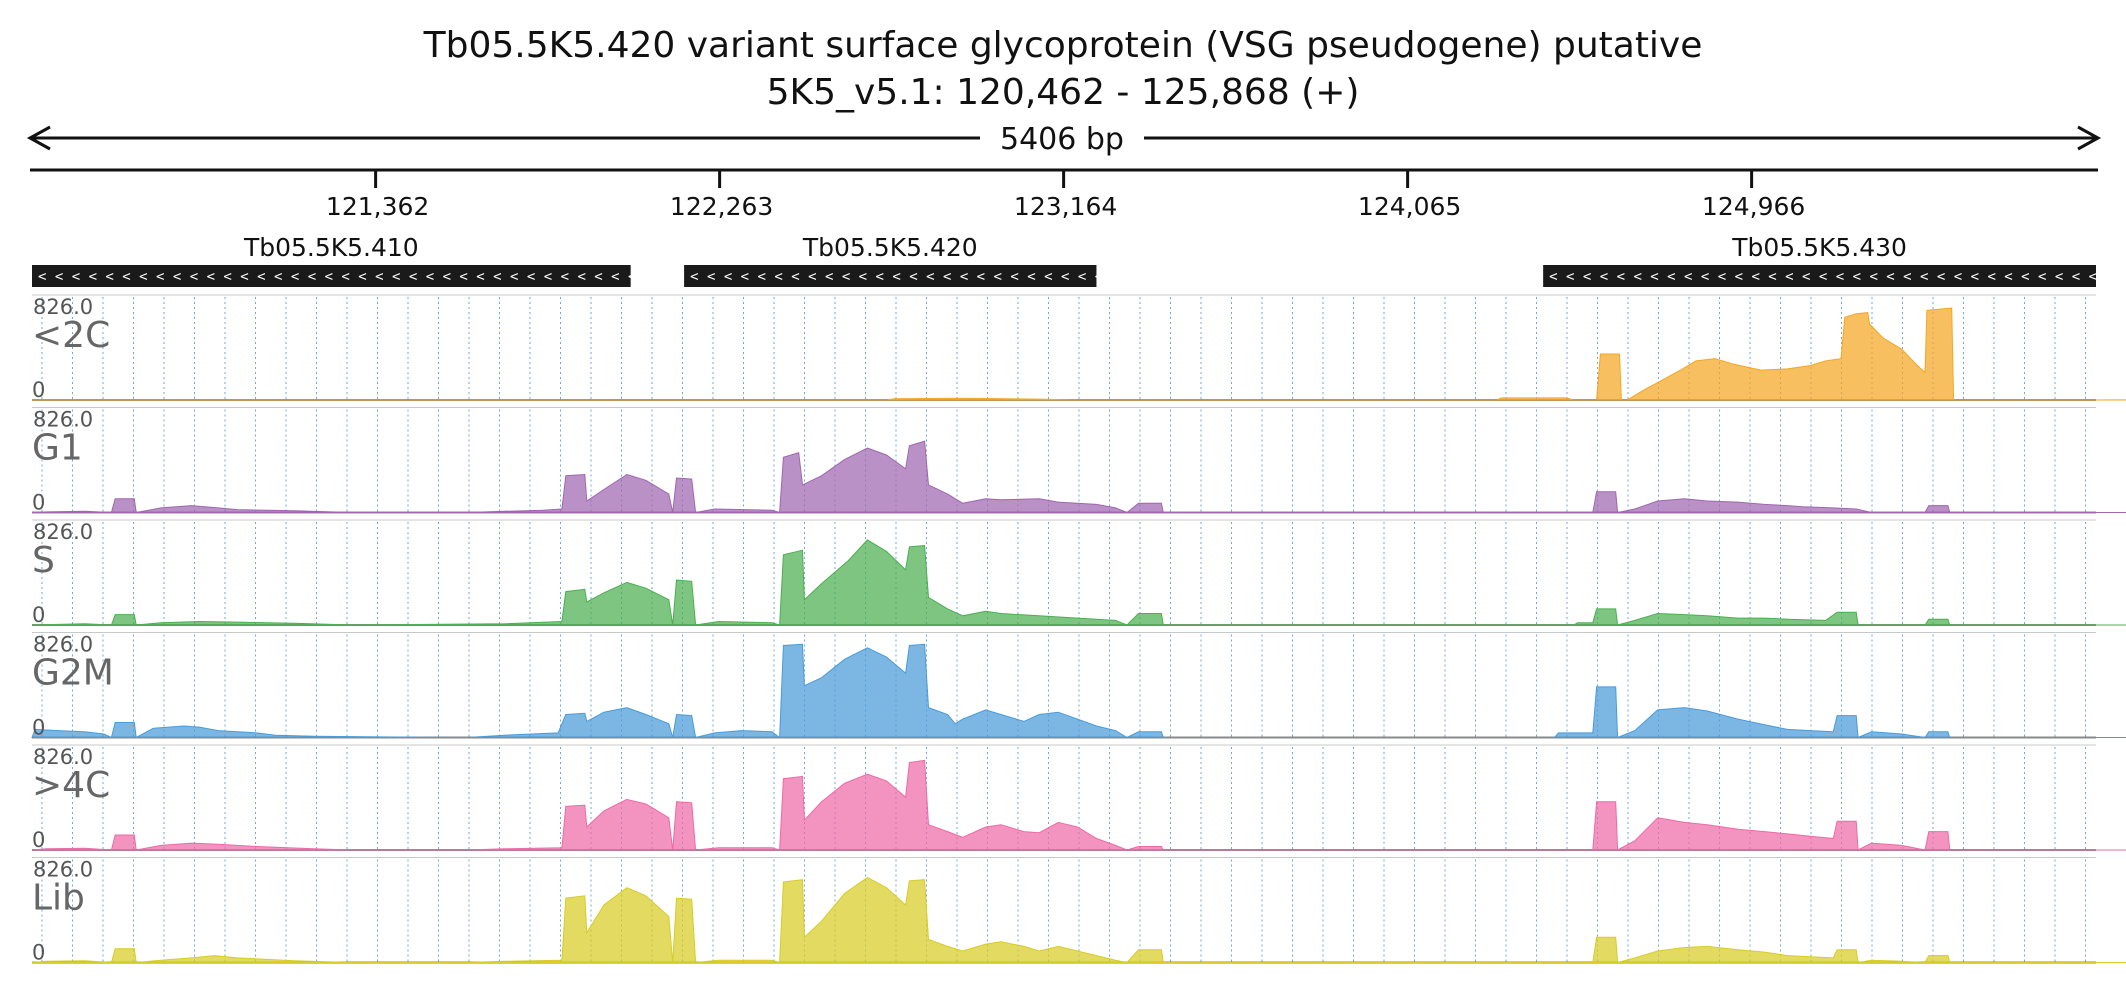 The image size is (2126, 1000). I want to click on gene-label: Tb05.5K5.410, so click(331, 247).